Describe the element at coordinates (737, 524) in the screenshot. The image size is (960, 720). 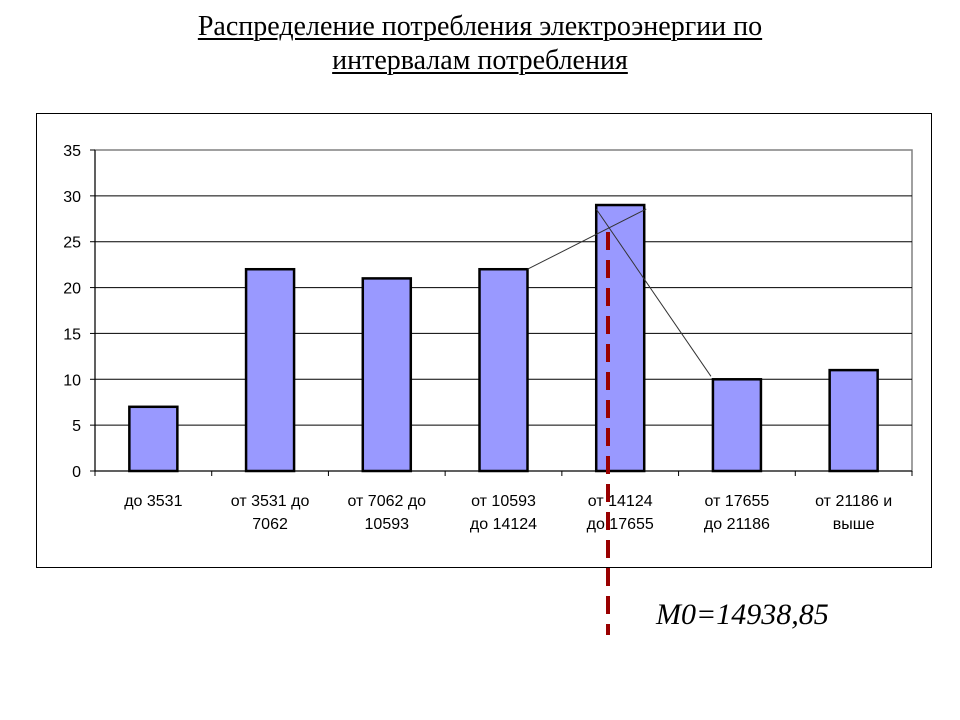
I see `x-tick-label: до 21186` at that location.